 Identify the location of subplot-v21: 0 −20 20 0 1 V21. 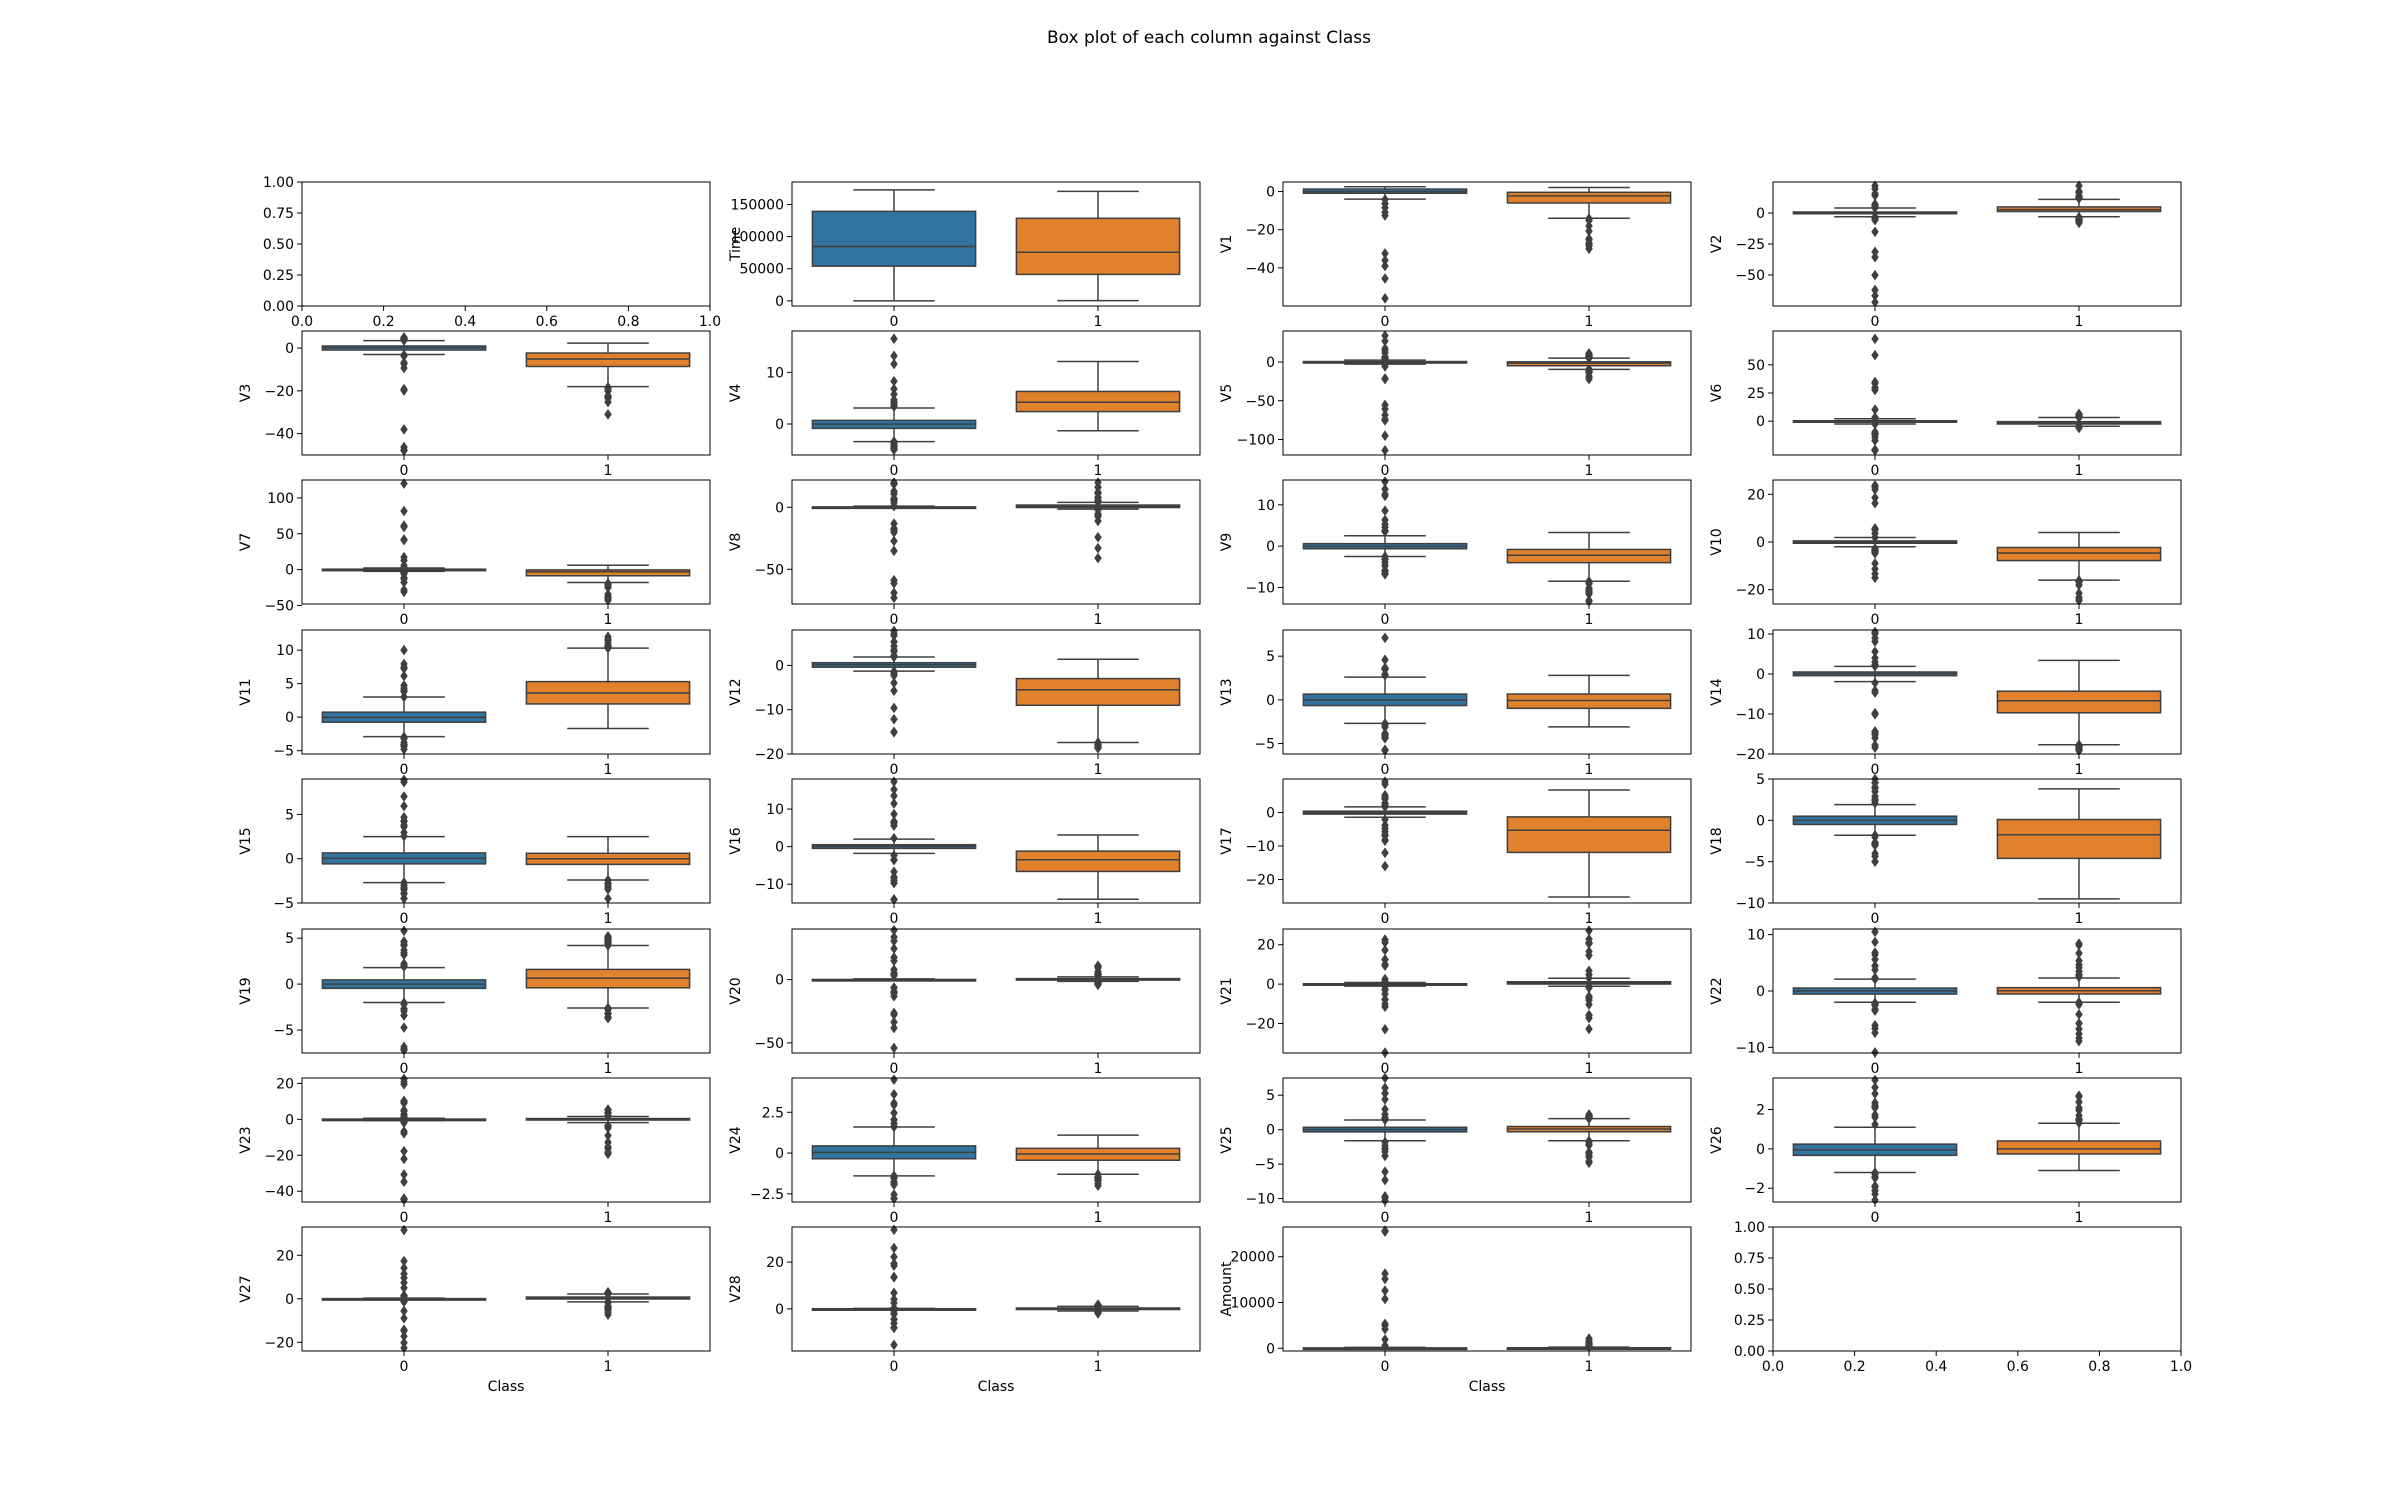
(1455, 1001).